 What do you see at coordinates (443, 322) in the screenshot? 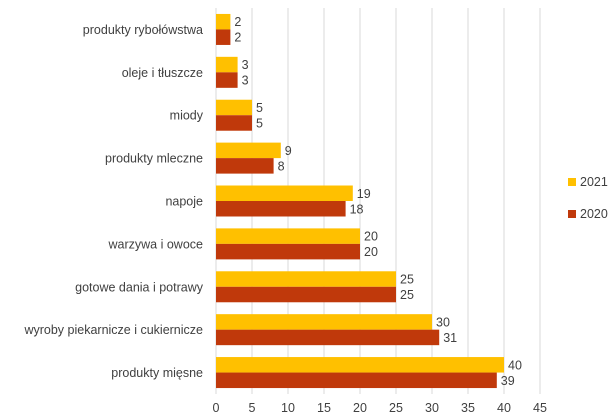
I see `data-label-2021: 30` at bounding box center [443, 322].